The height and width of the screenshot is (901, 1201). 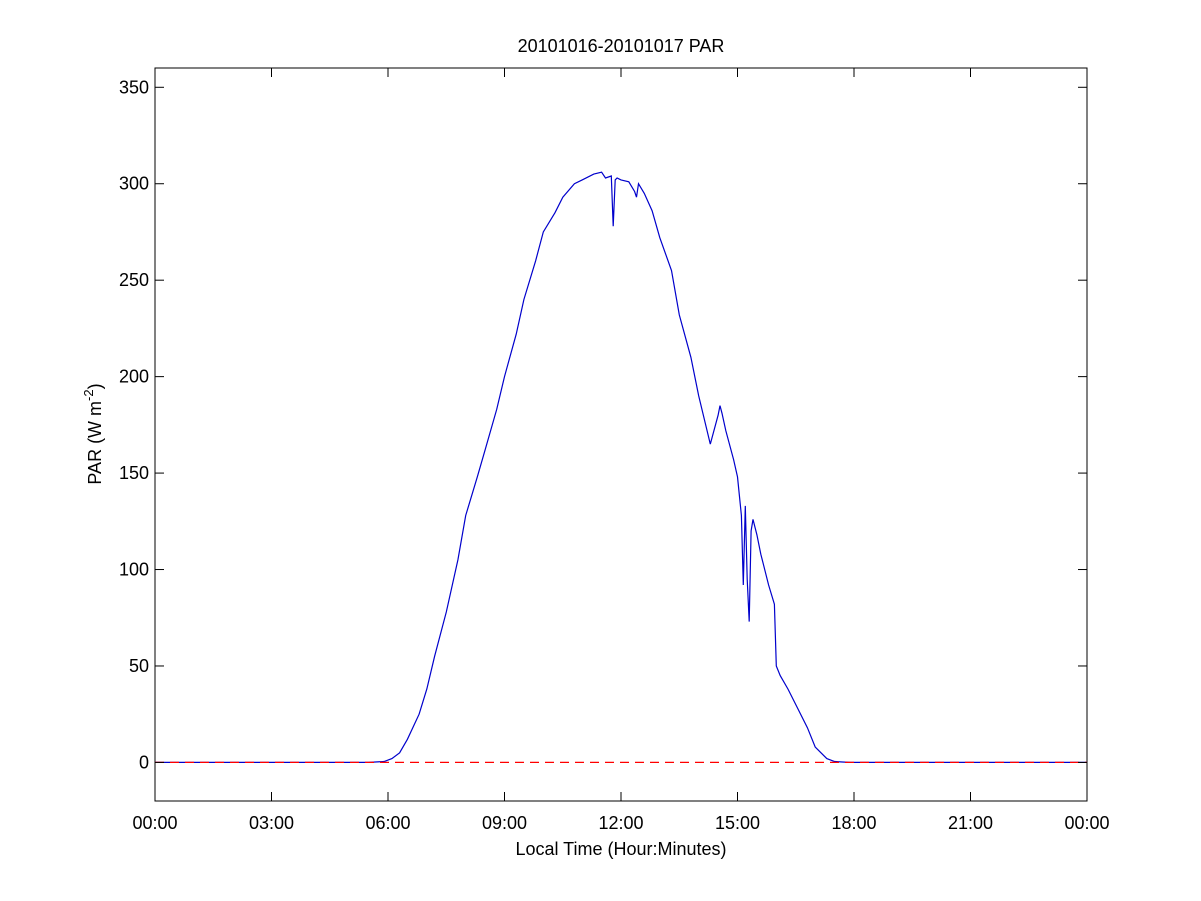 What do you see at coordinates (134, 87) in the screenshot?
I see `y-tick-label: 350` at bounding box center [134, 87].